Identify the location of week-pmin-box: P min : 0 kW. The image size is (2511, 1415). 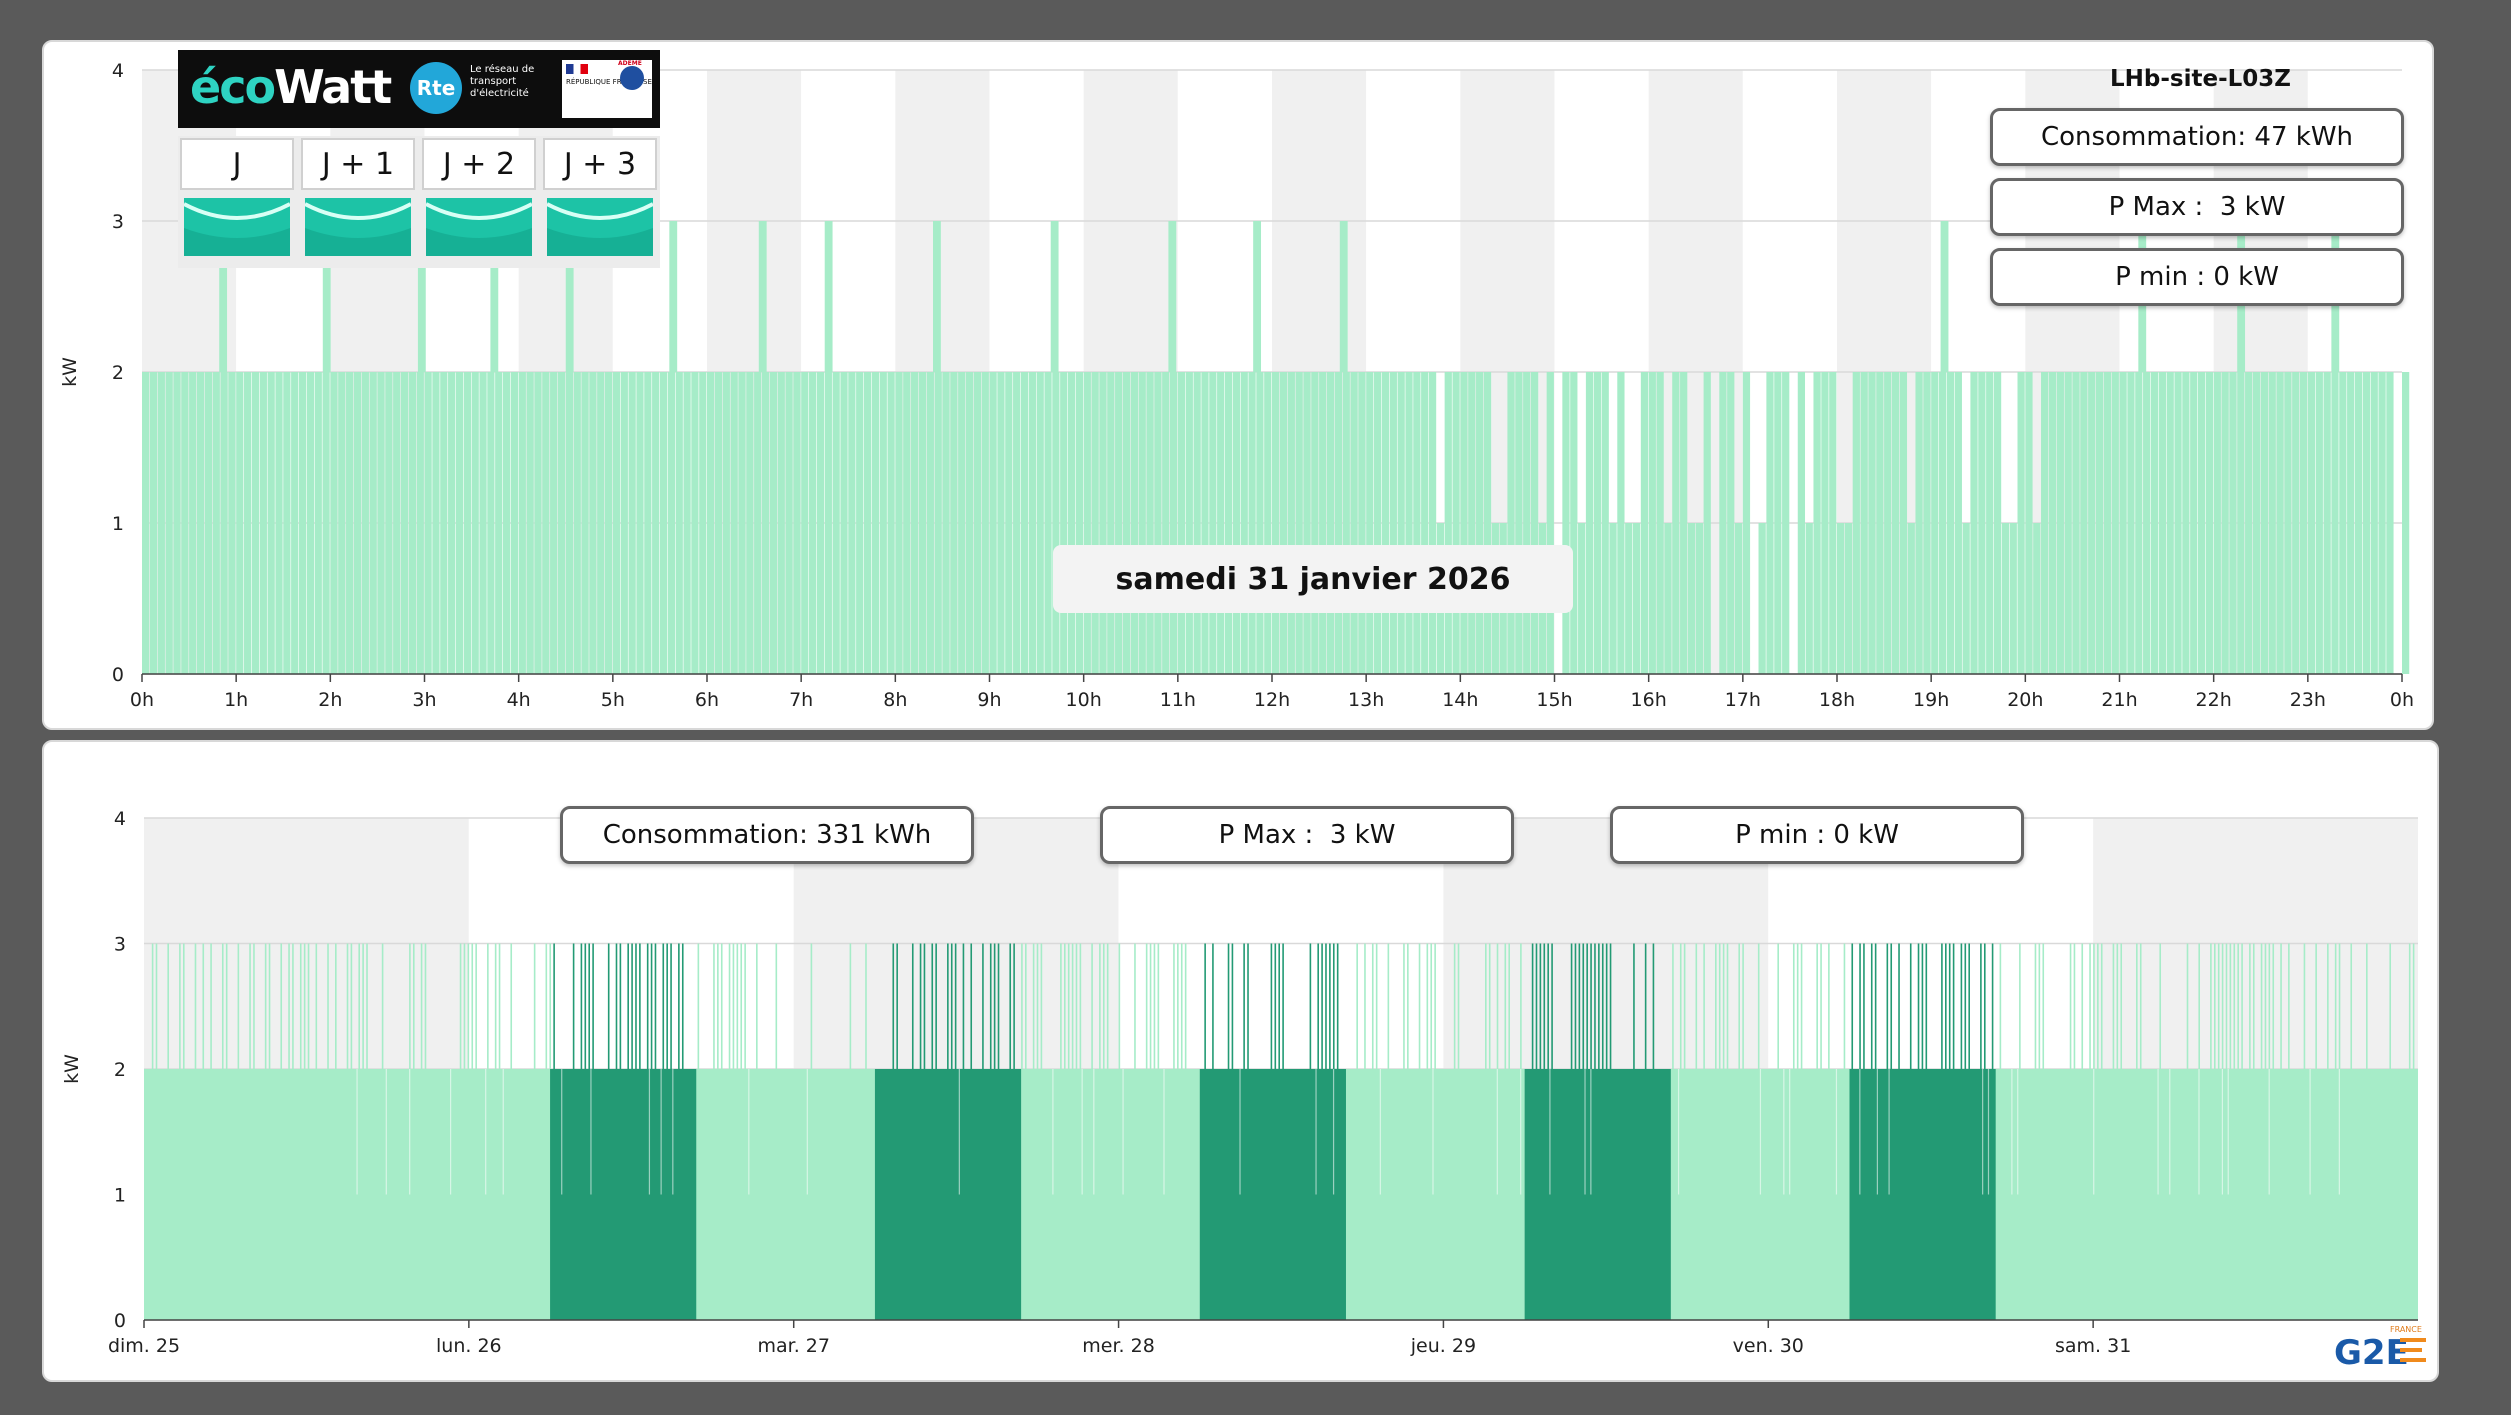
(1817, 835).